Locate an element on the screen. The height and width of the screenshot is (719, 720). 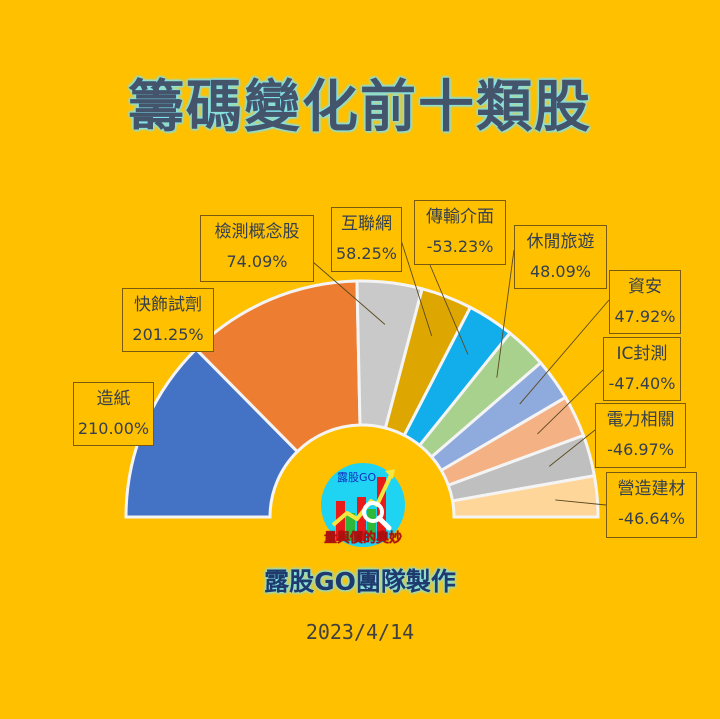
label-value: 47.92% is located at coordinates (645, 316).